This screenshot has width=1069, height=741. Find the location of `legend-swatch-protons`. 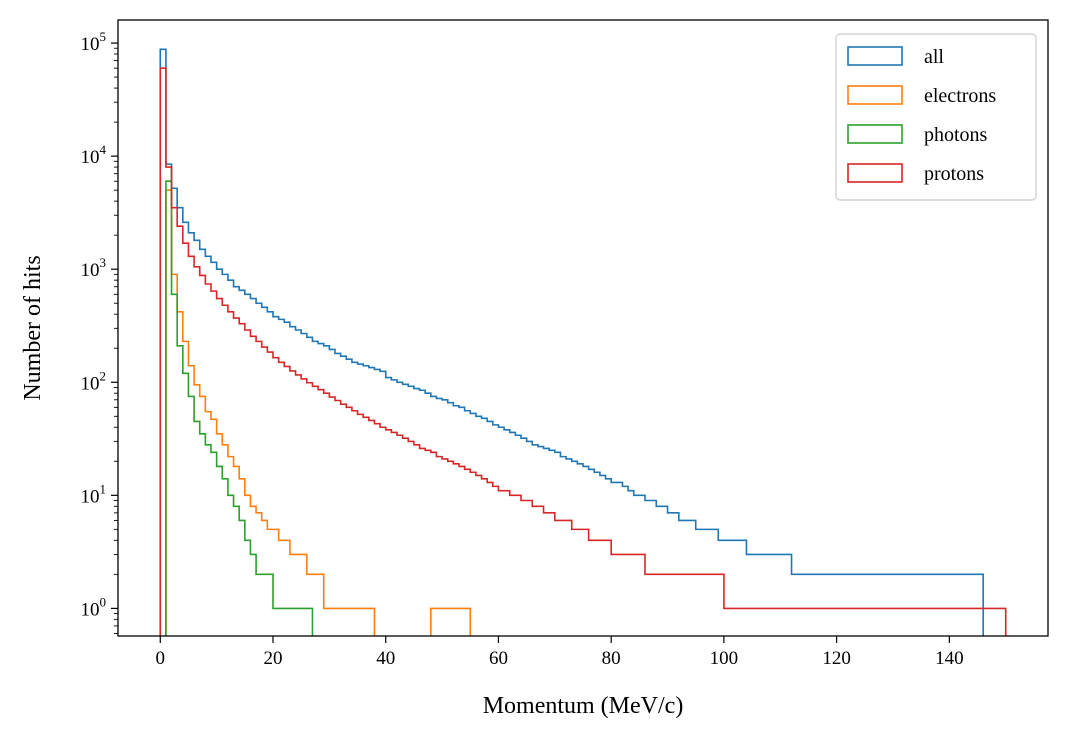

legend-swatch-protons is located at coordinates (875, 173).